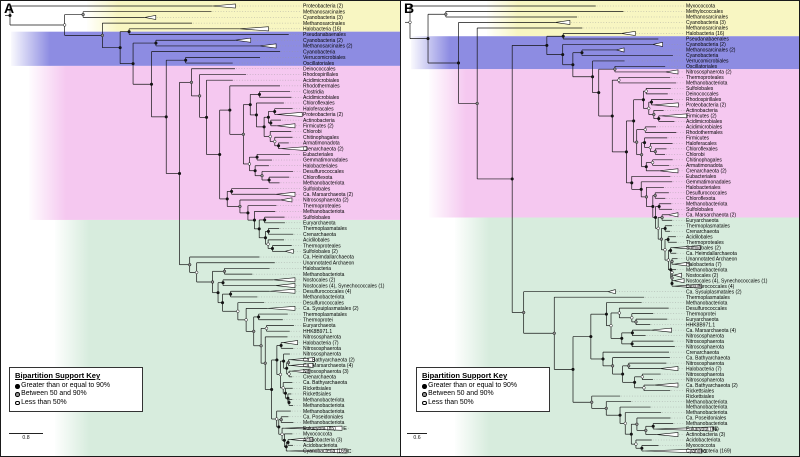  Describe the element at coordinates (313, 92) in the screenshot. I see `tip-label: Clostridia` at that location.